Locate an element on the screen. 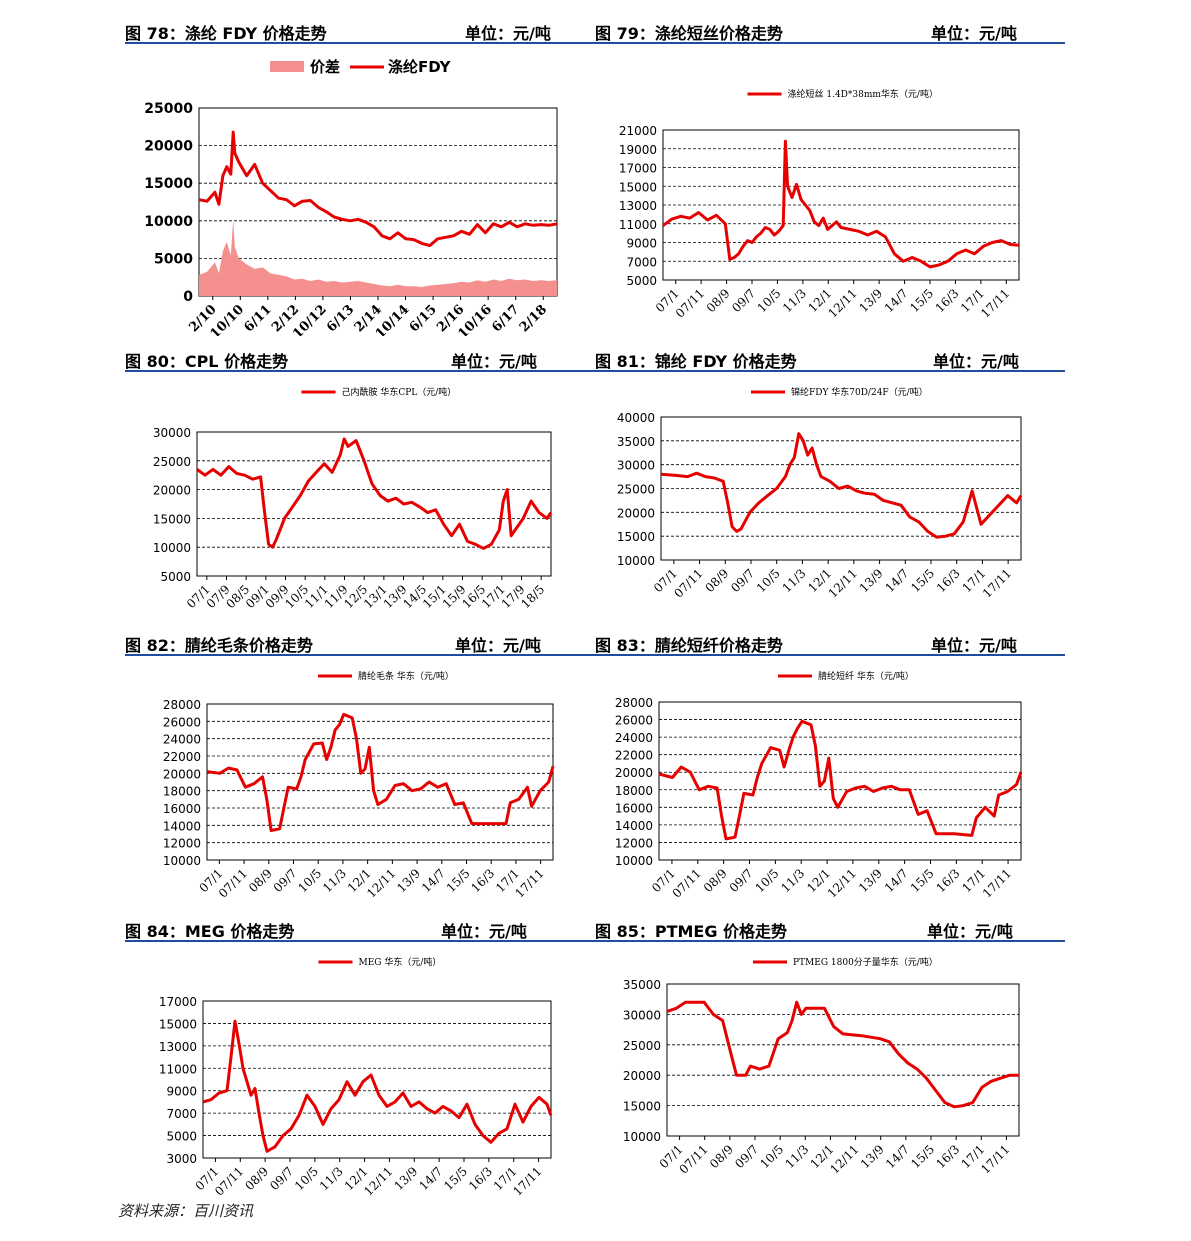 The image size is (1191, 1241). legend-label: 涤纶FDY is located at coordinates (420, 67).